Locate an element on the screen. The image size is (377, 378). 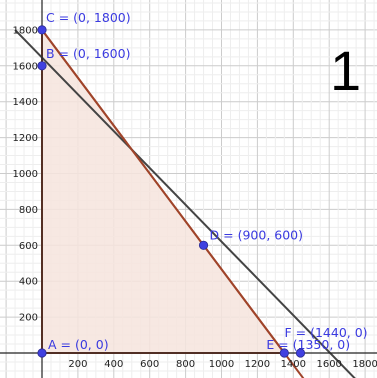
x-tick-label: 200 is located at coordinates (77, 364).